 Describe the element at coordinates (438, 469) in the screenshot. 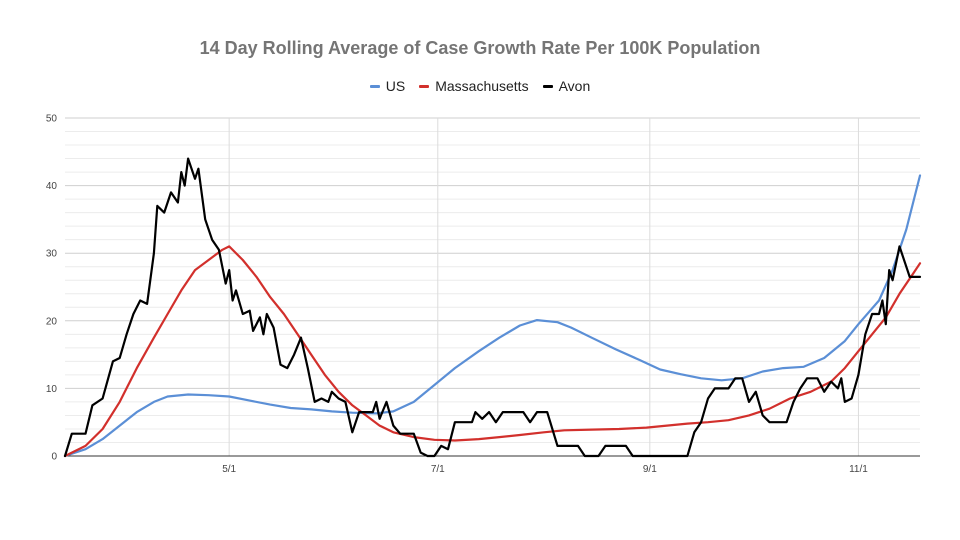

I see `x-tick-label: 7/1` at that location.